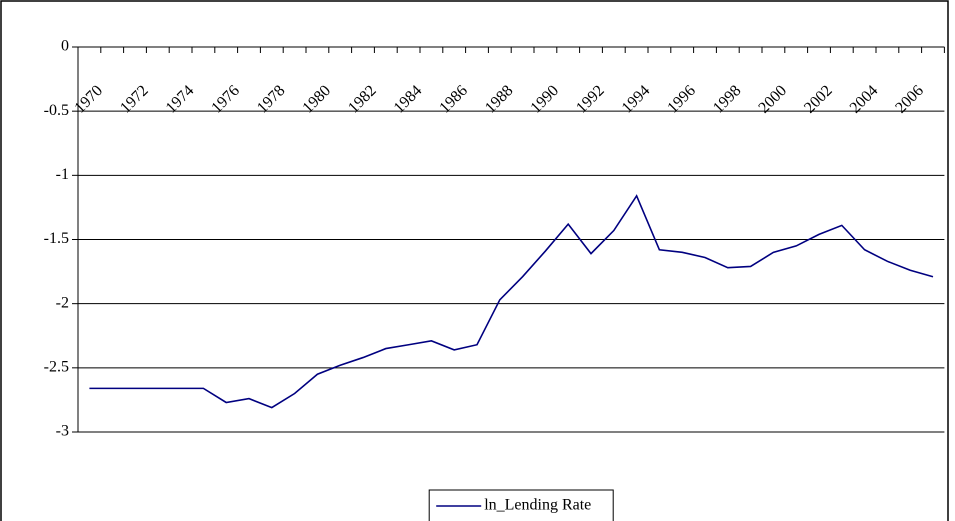  I want to click on y-tick-label: -0.5, so click(56, 110).